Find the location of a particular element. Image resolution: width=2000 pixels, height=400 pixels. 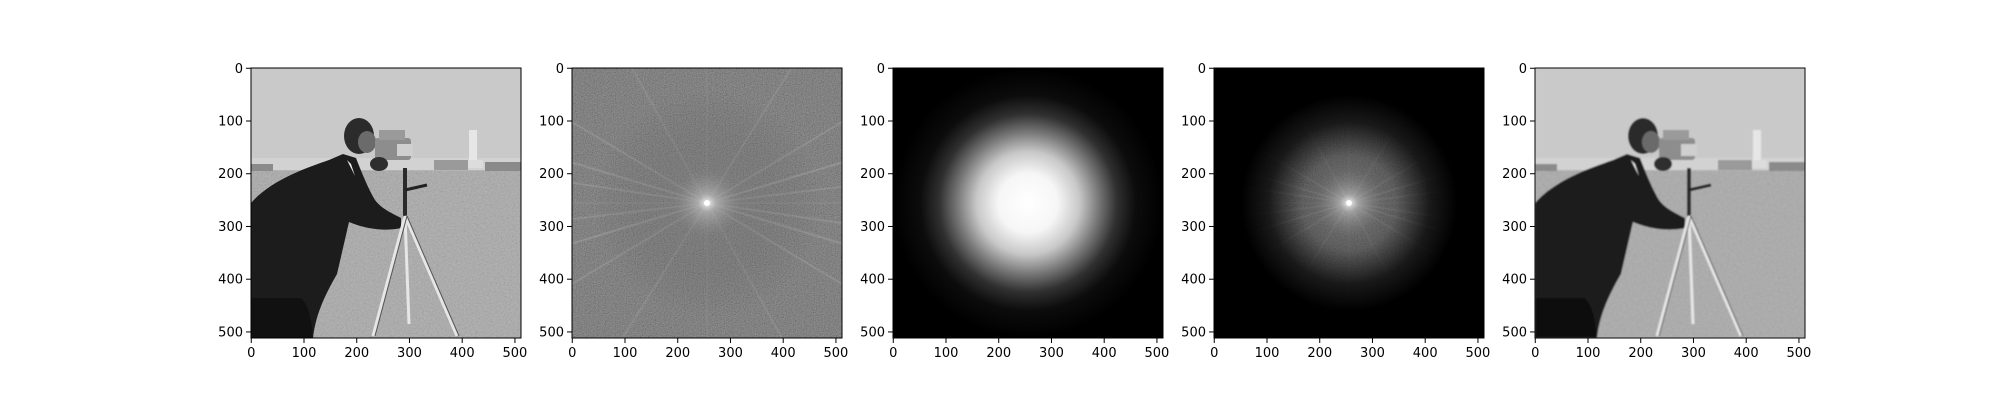

panel-original-image: 0 100 200 300 400 500 0 100 200 300 400 500 is located at coordinates (372, 211).